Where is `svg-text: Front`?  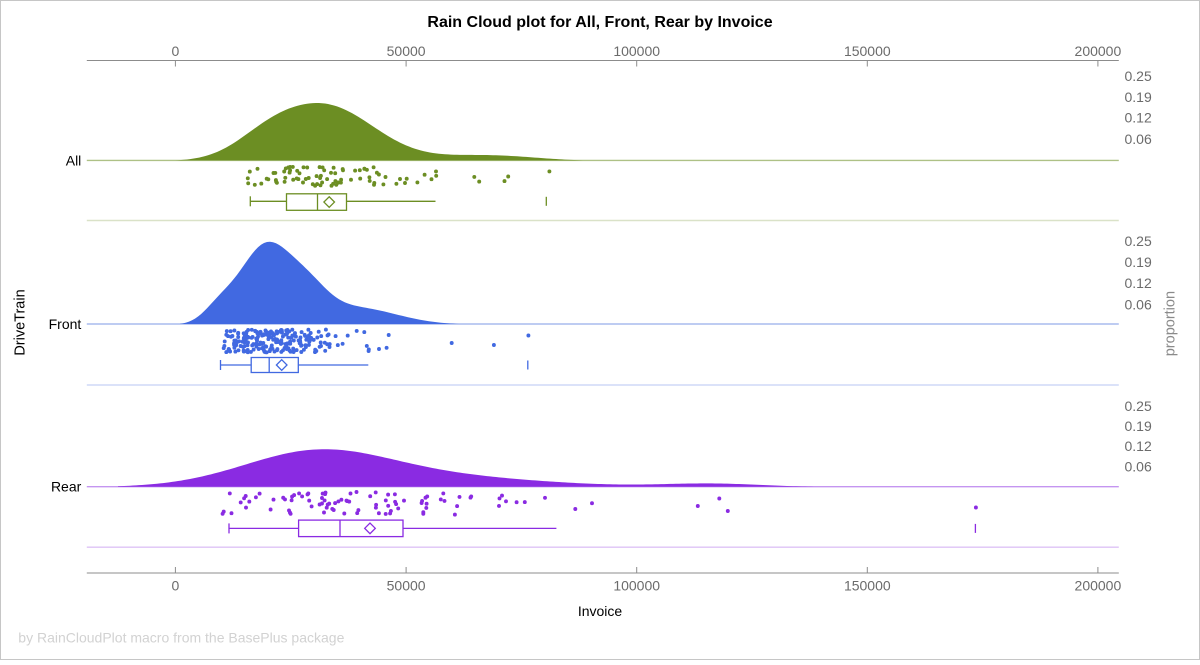
svg-text: Front is located at coordinates (65, 324).